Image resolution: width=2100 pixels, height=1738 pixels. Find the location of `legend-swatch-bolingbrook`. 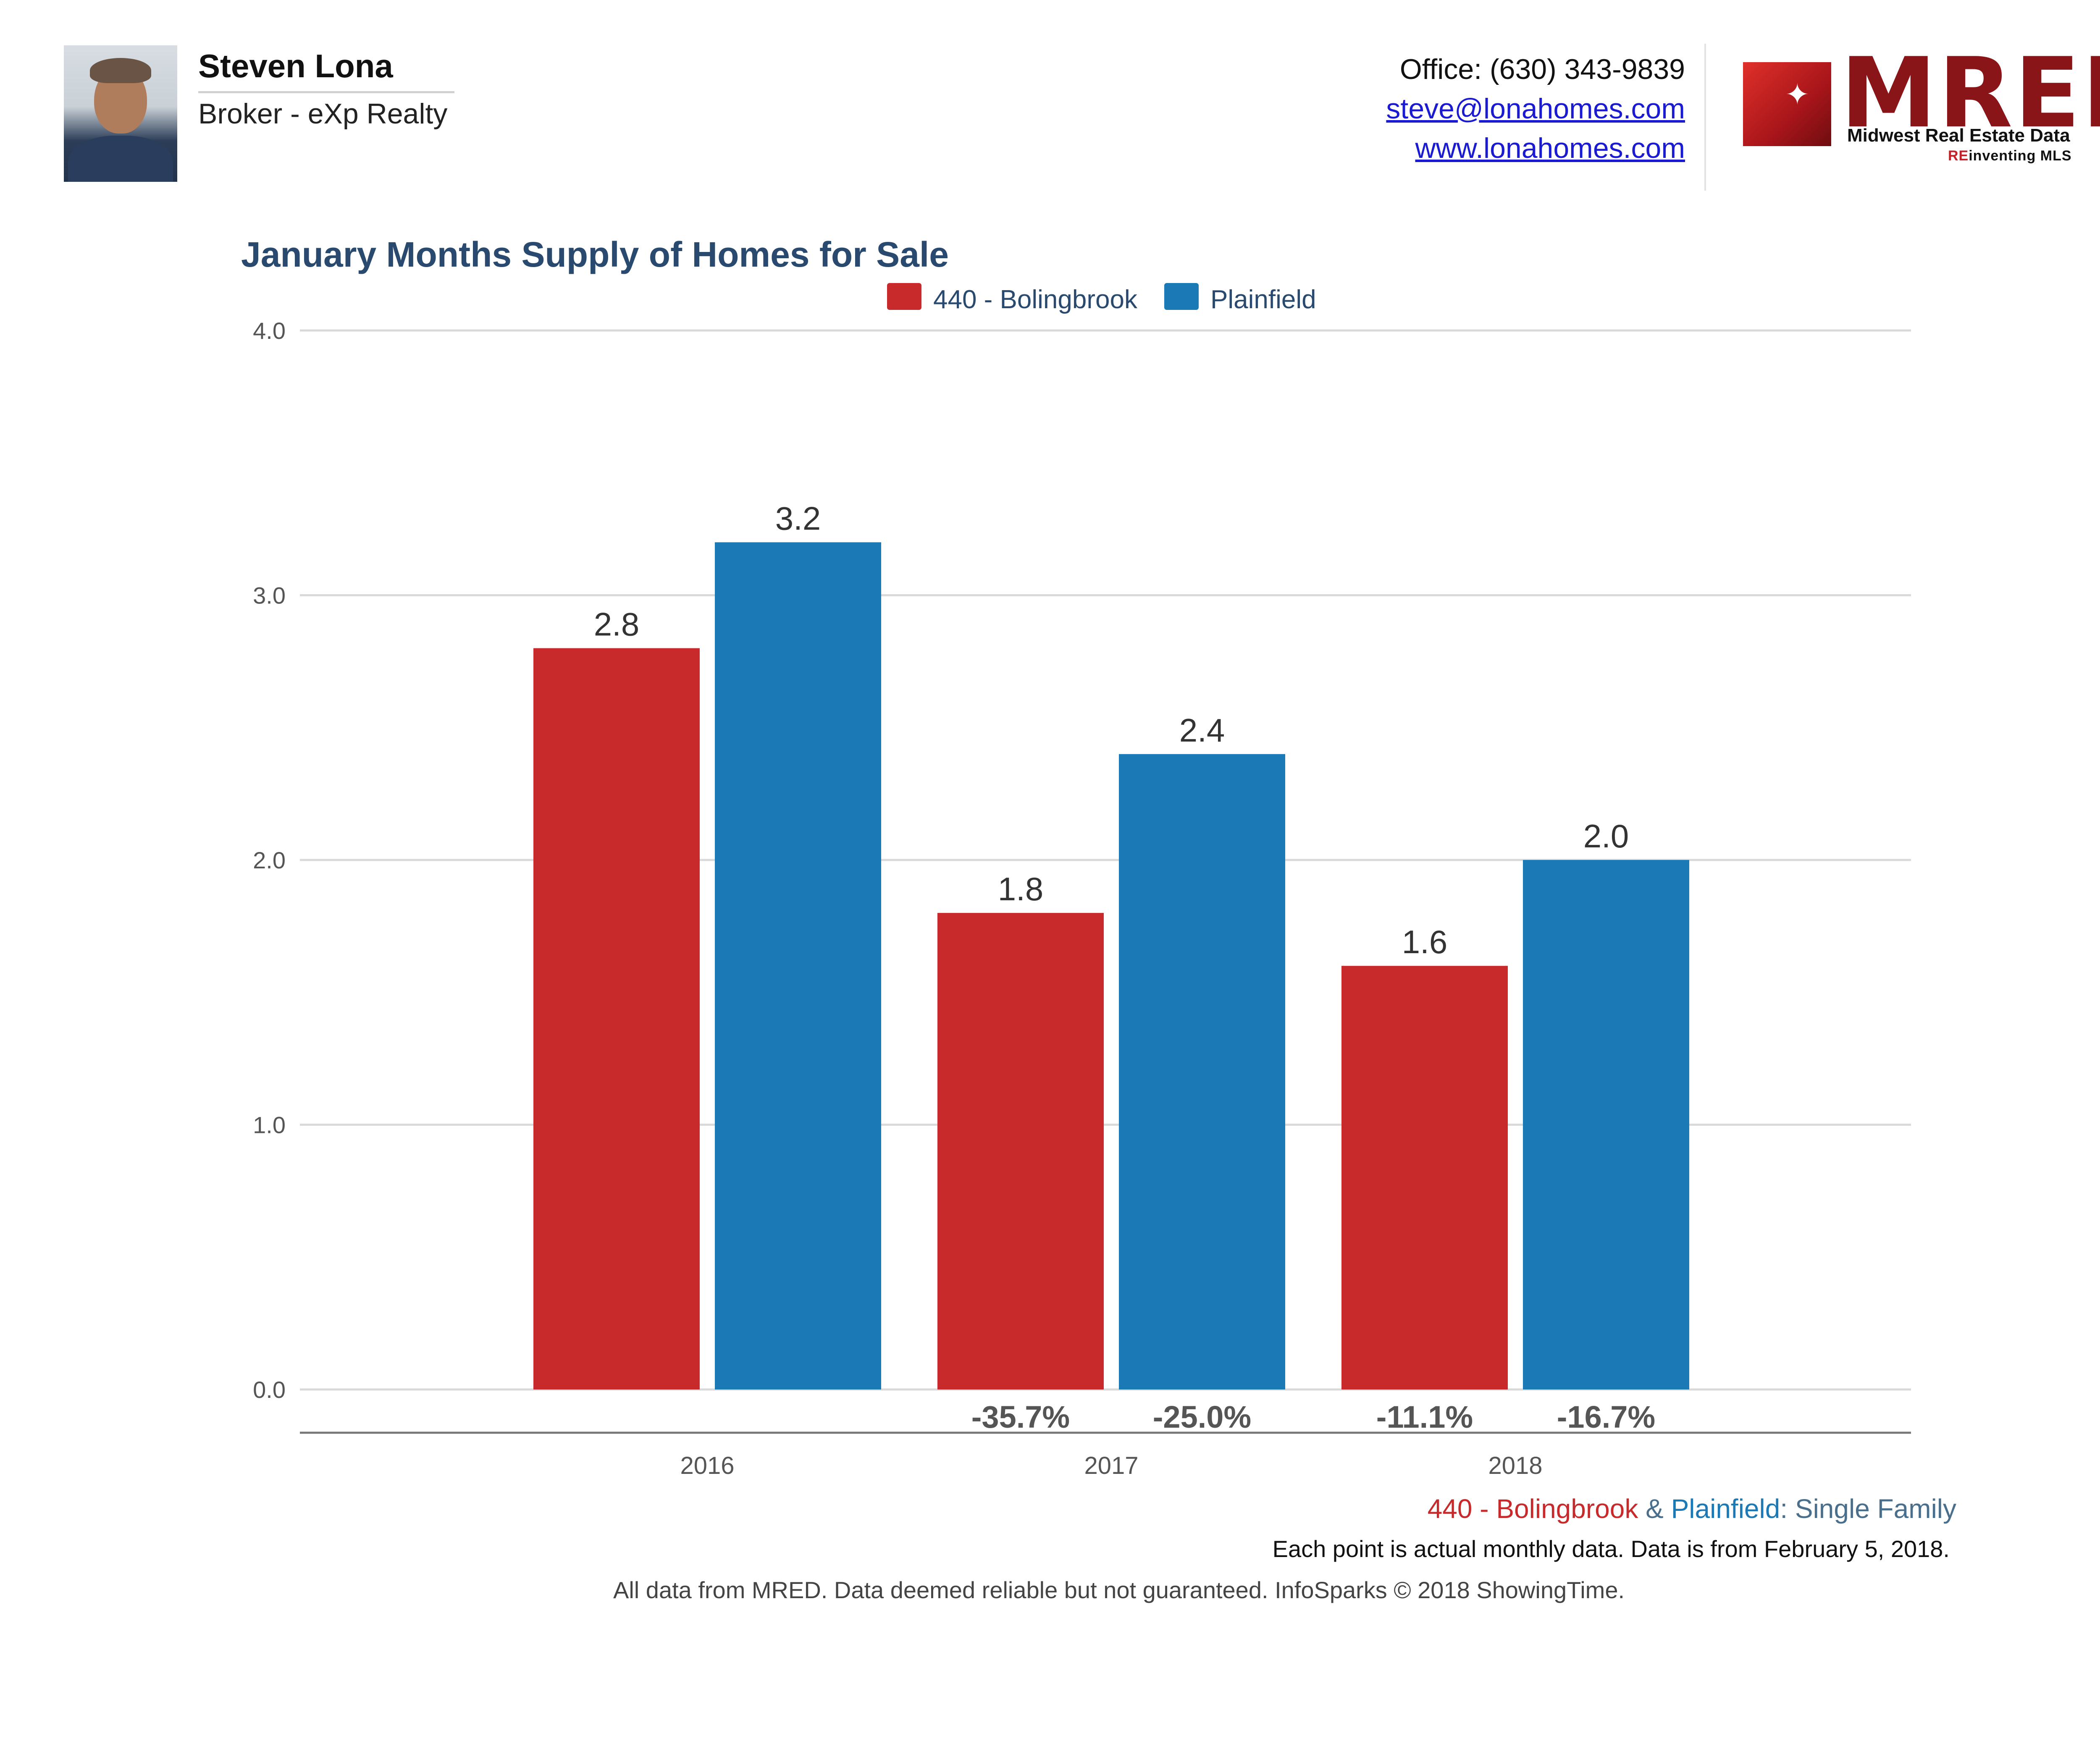

legend-swatch-bolingbrook is located at coordinates (904, 296).